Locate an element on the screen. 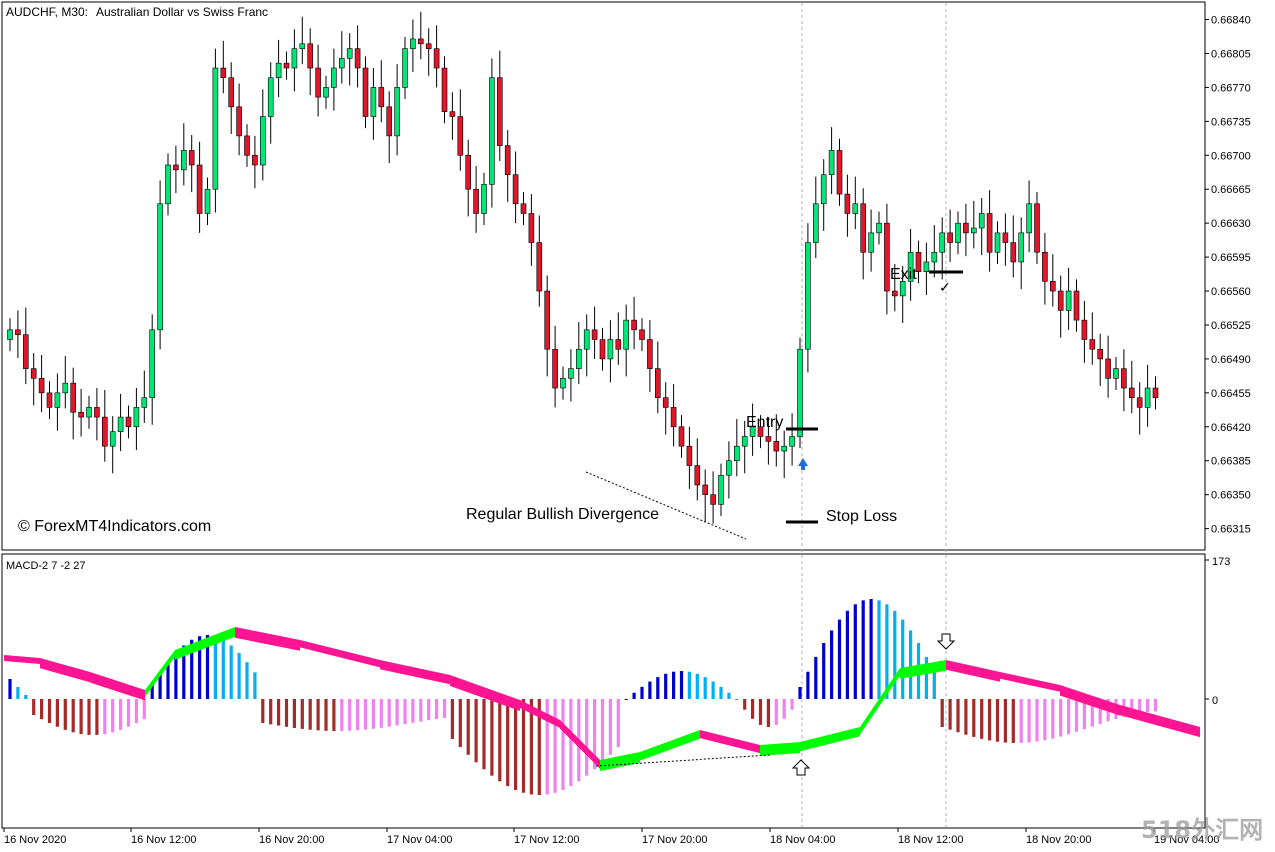 The width and height of the screenshot is (1275, 852). time-tick-label: 19 Nov 04:00 is located at coordinates (1186, 840).